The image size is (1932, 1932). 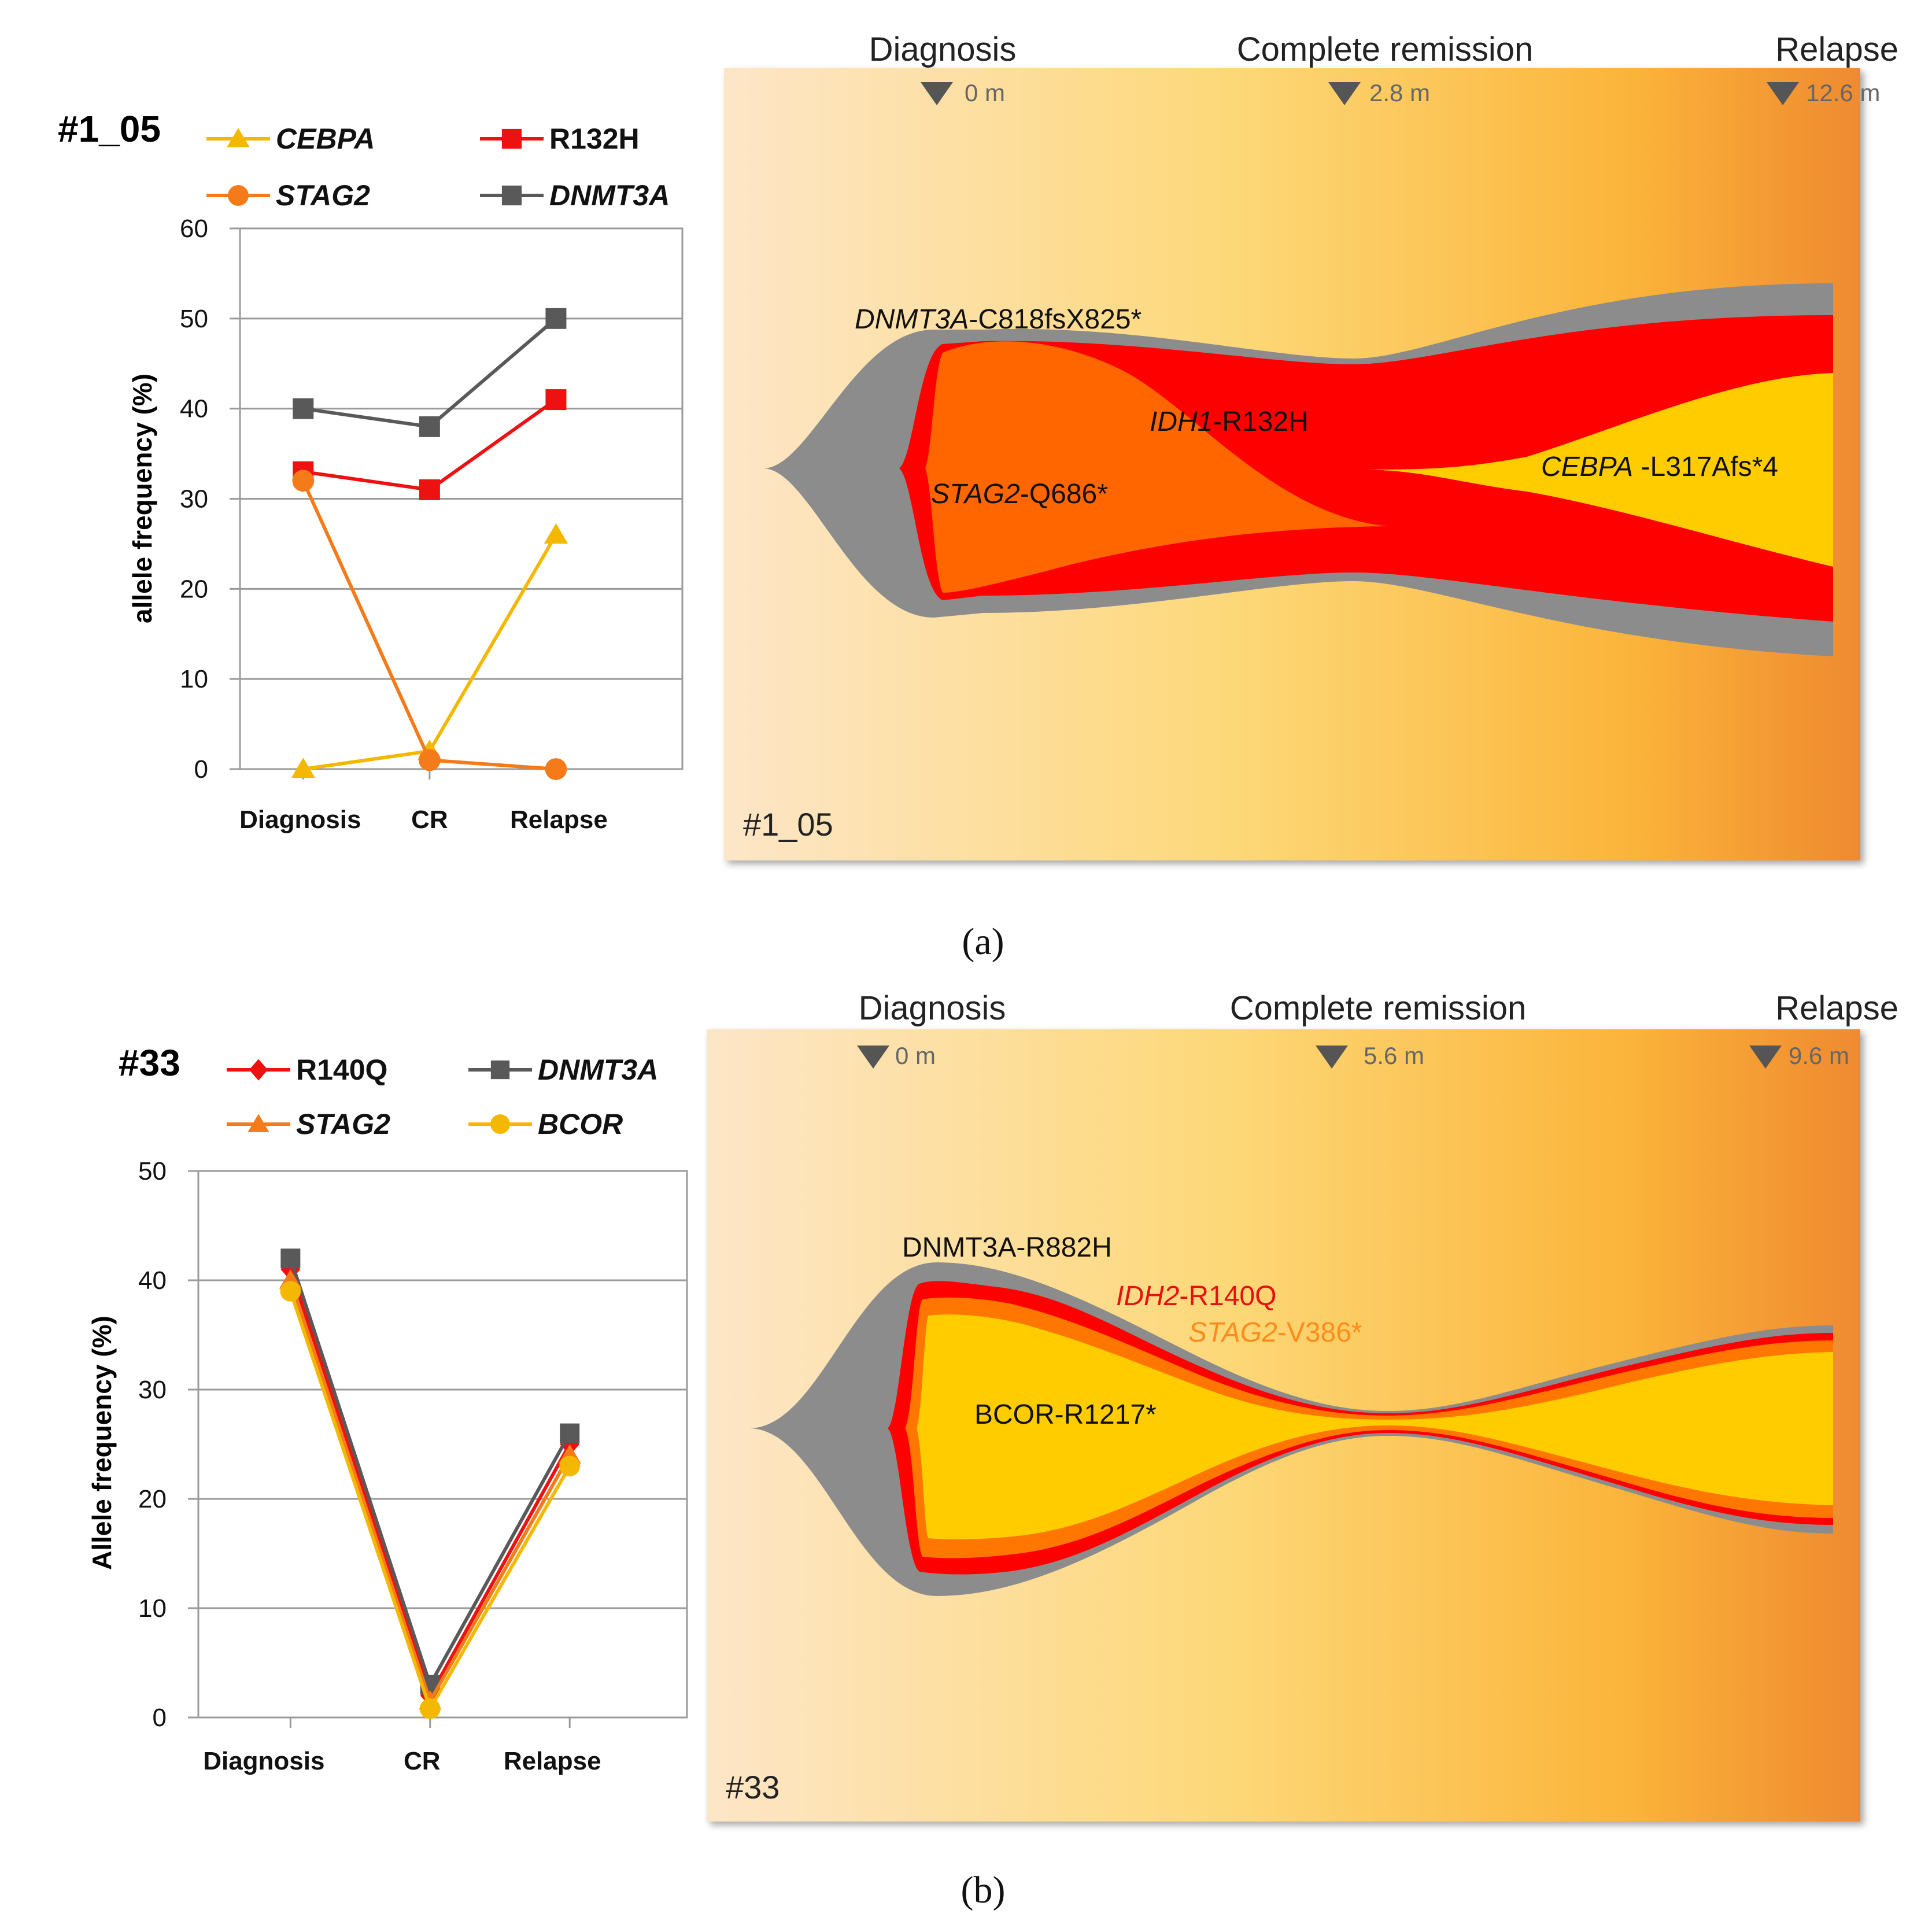 What do you see at coordinates (609, 196) in the screenshot?
I see `legend-label-dnmt3a: DNMT3A` at bounding box center [609, 196].